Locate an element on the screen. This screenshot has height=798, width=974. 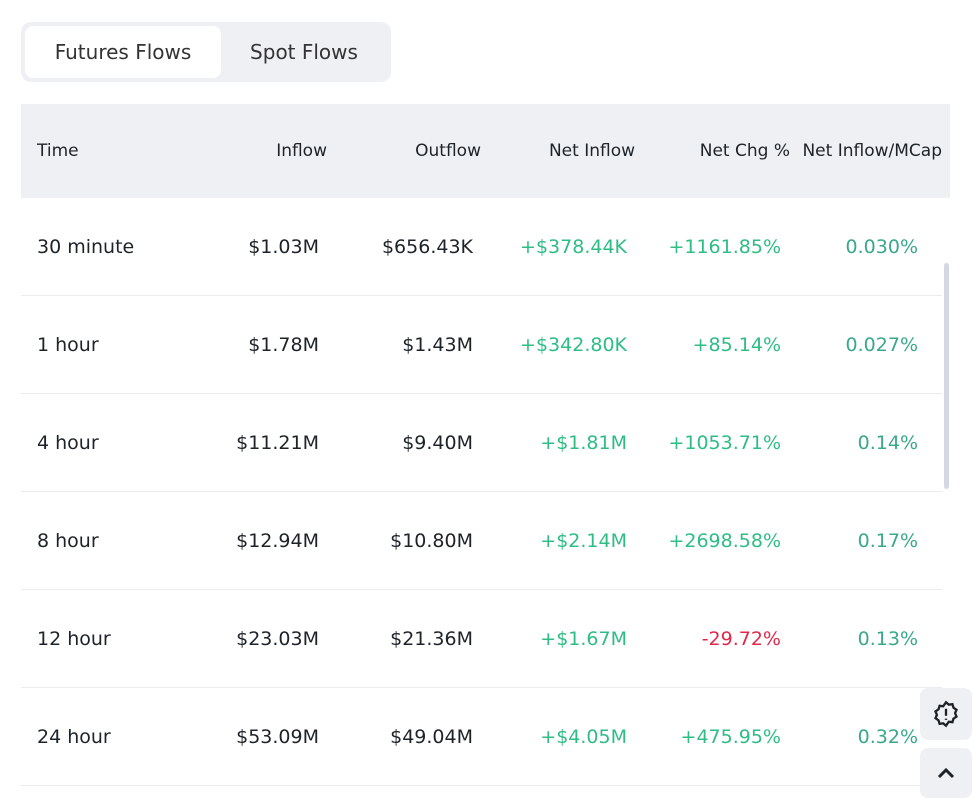
flow-type-tabs: Futures Flows Spot Flows is located at coordinates (206, 52).